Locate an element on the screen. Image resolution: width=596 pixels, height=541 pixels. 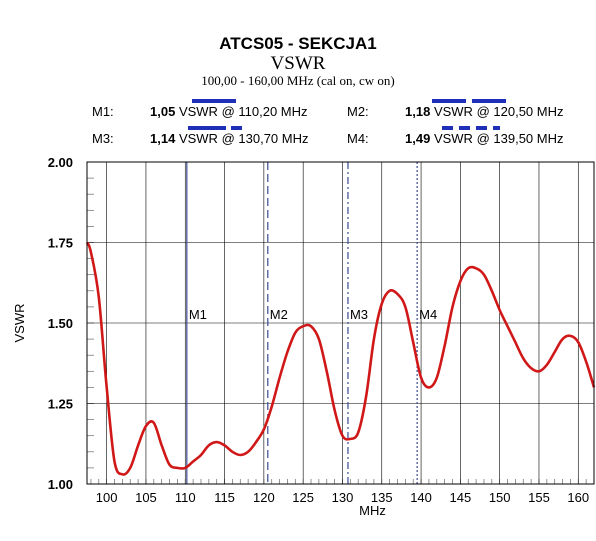
marker-m2-value: 1,18 is located at coordinates (418, 111).